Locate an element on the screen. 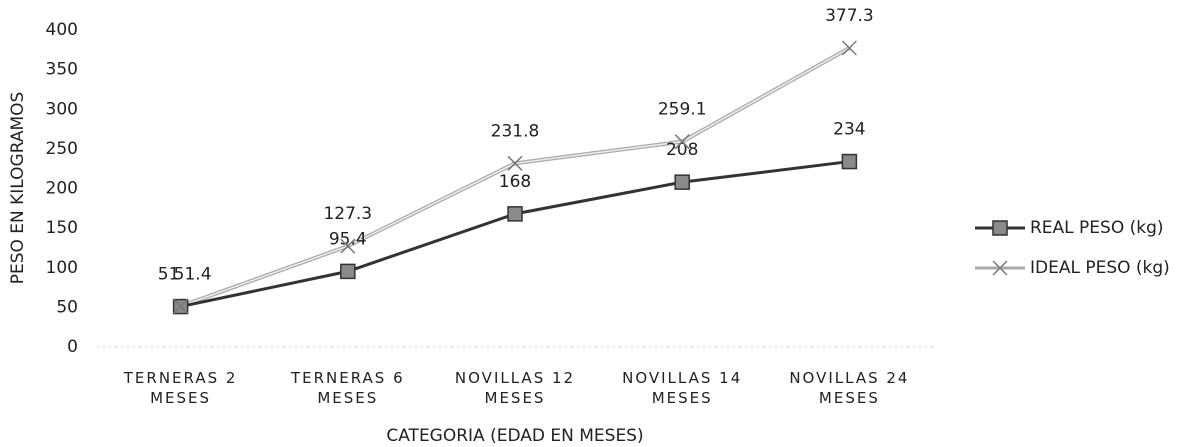 This screenshot has width=1196, height=447. x-axis-title: CATEGORIA (EDAD EN MESES) is located at coordinates (514, 436).